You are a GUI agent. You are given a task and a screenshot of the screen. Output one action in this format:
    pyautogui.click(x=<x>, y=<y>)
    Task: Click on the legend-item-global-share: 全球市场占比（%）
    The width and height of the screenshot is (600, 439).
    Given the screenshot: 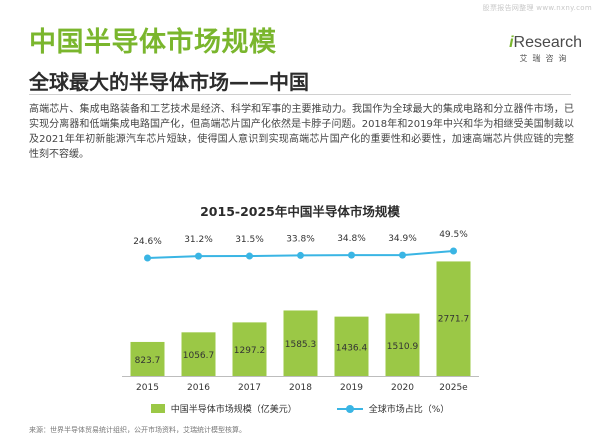 What is the action you would take?
    pyautogui.click(x=393, y=408)
    